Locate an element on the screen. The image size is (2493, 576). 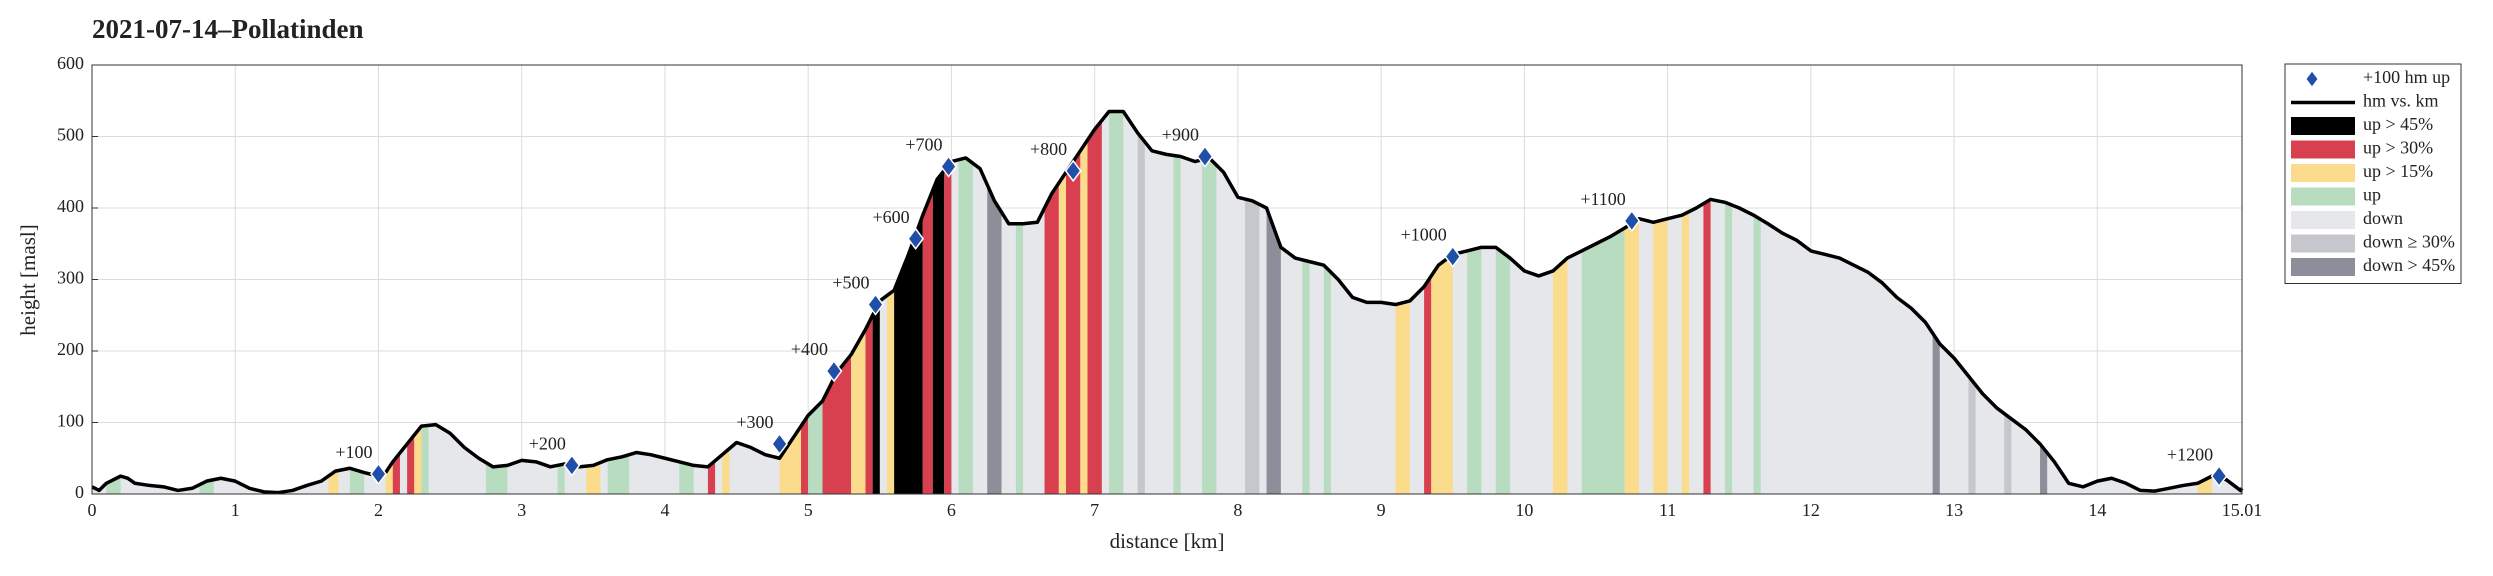
hm-marker-label: +800 is located at coordinates (1048, 149).